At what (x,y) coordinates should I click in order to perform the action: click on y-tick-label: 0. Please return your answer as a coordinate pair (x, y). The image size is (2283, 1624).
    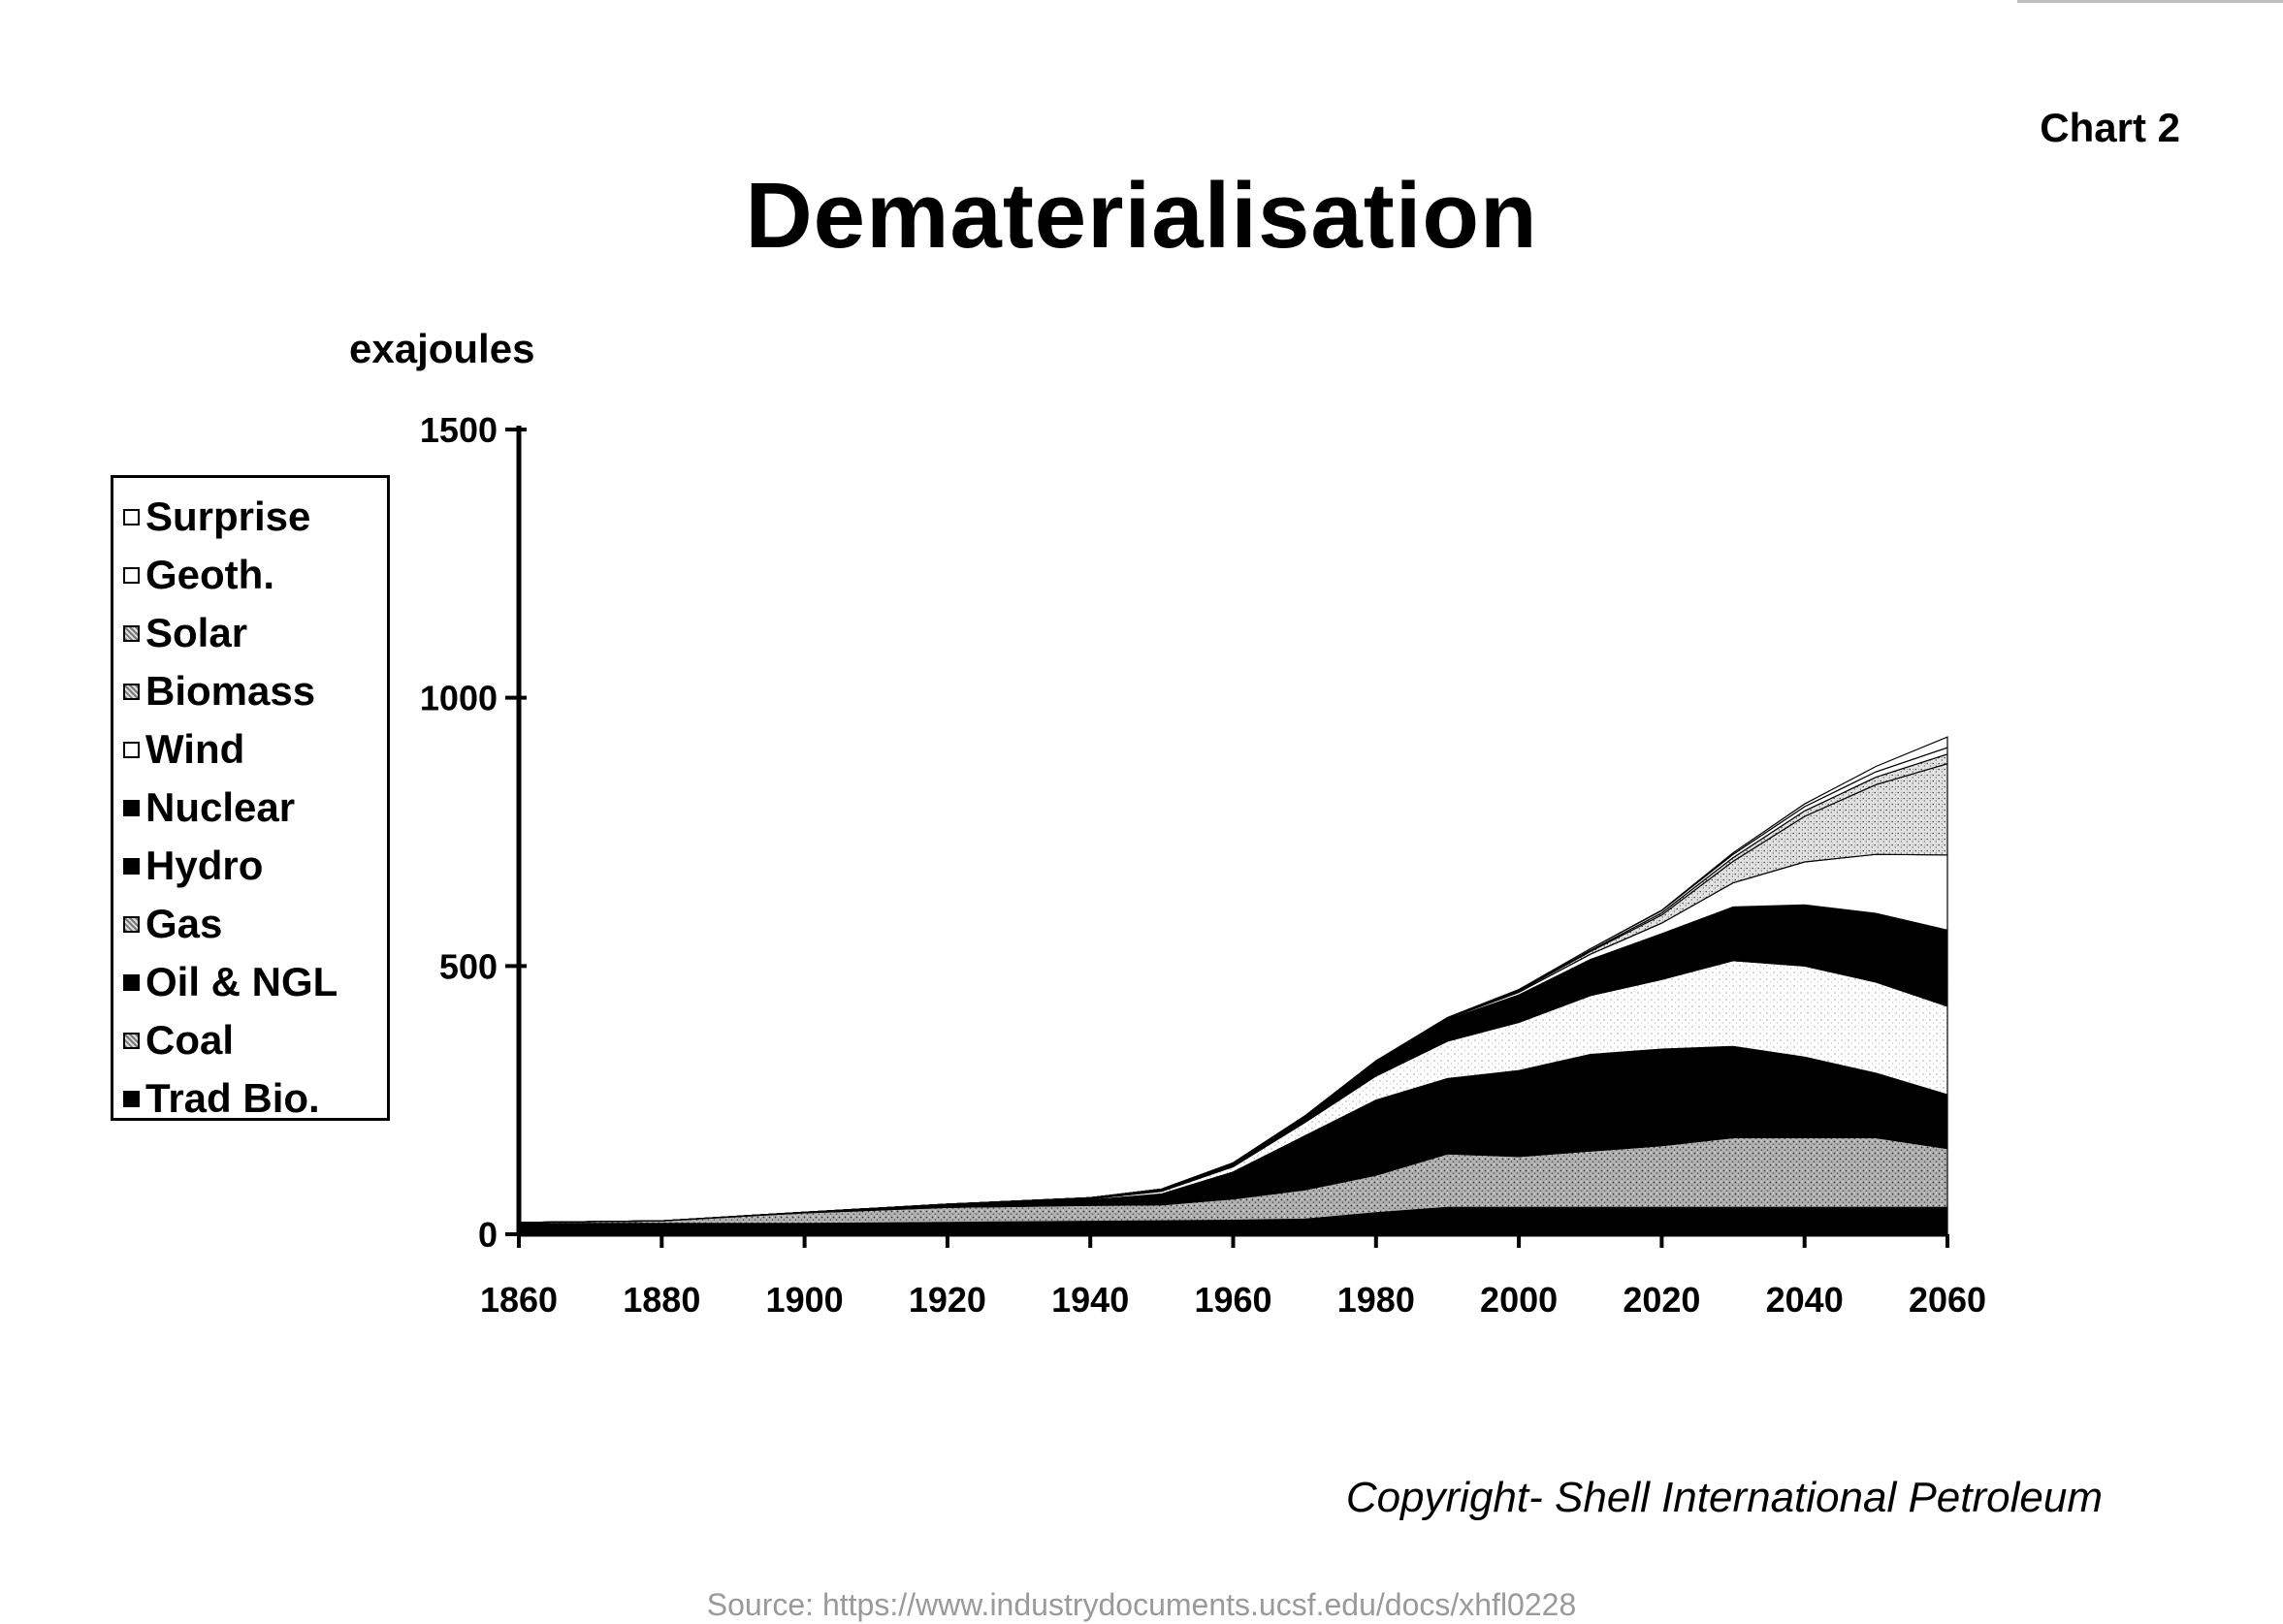
    Looking at the image, I should click on (488, 1235).